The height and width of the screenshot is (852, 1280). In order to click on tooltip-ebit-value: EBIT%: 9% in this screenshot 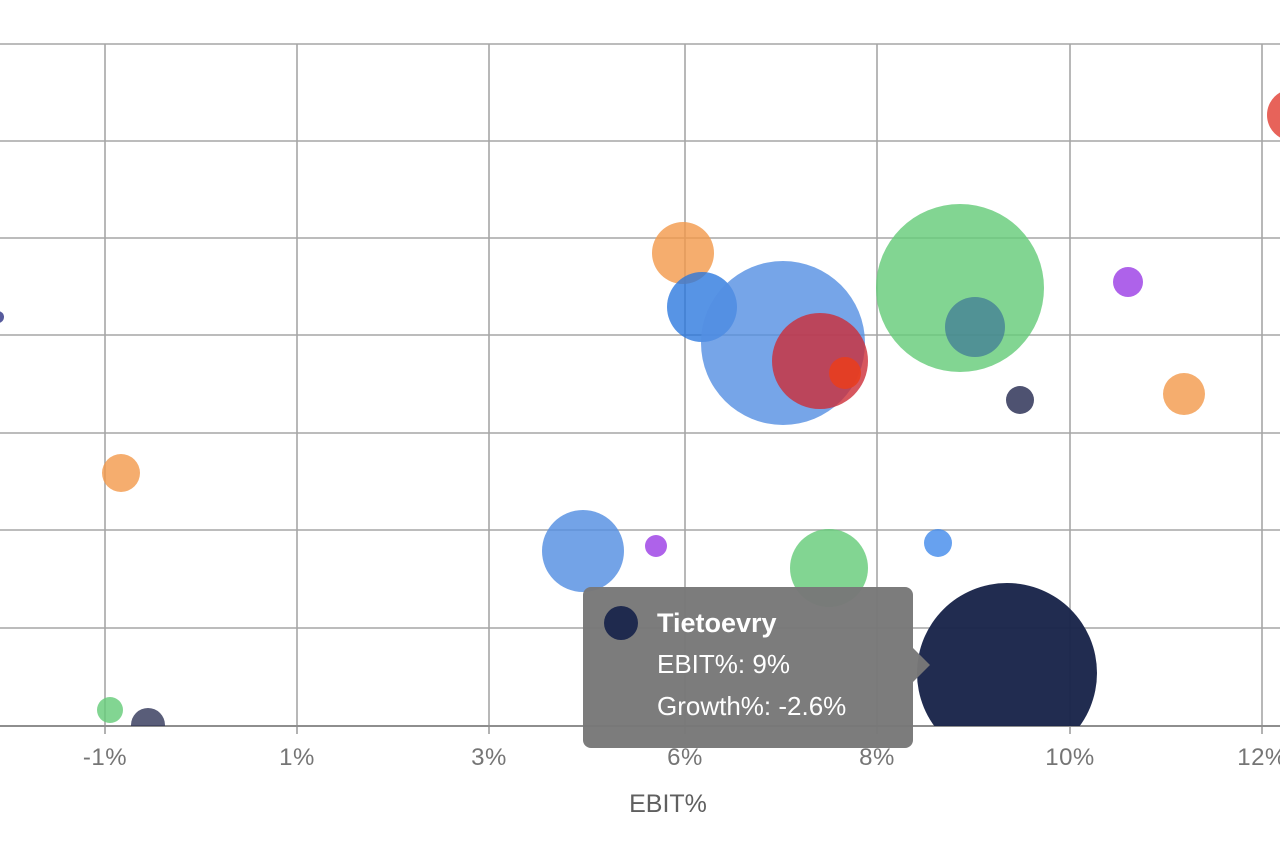, I will do `click(723, 664)`.